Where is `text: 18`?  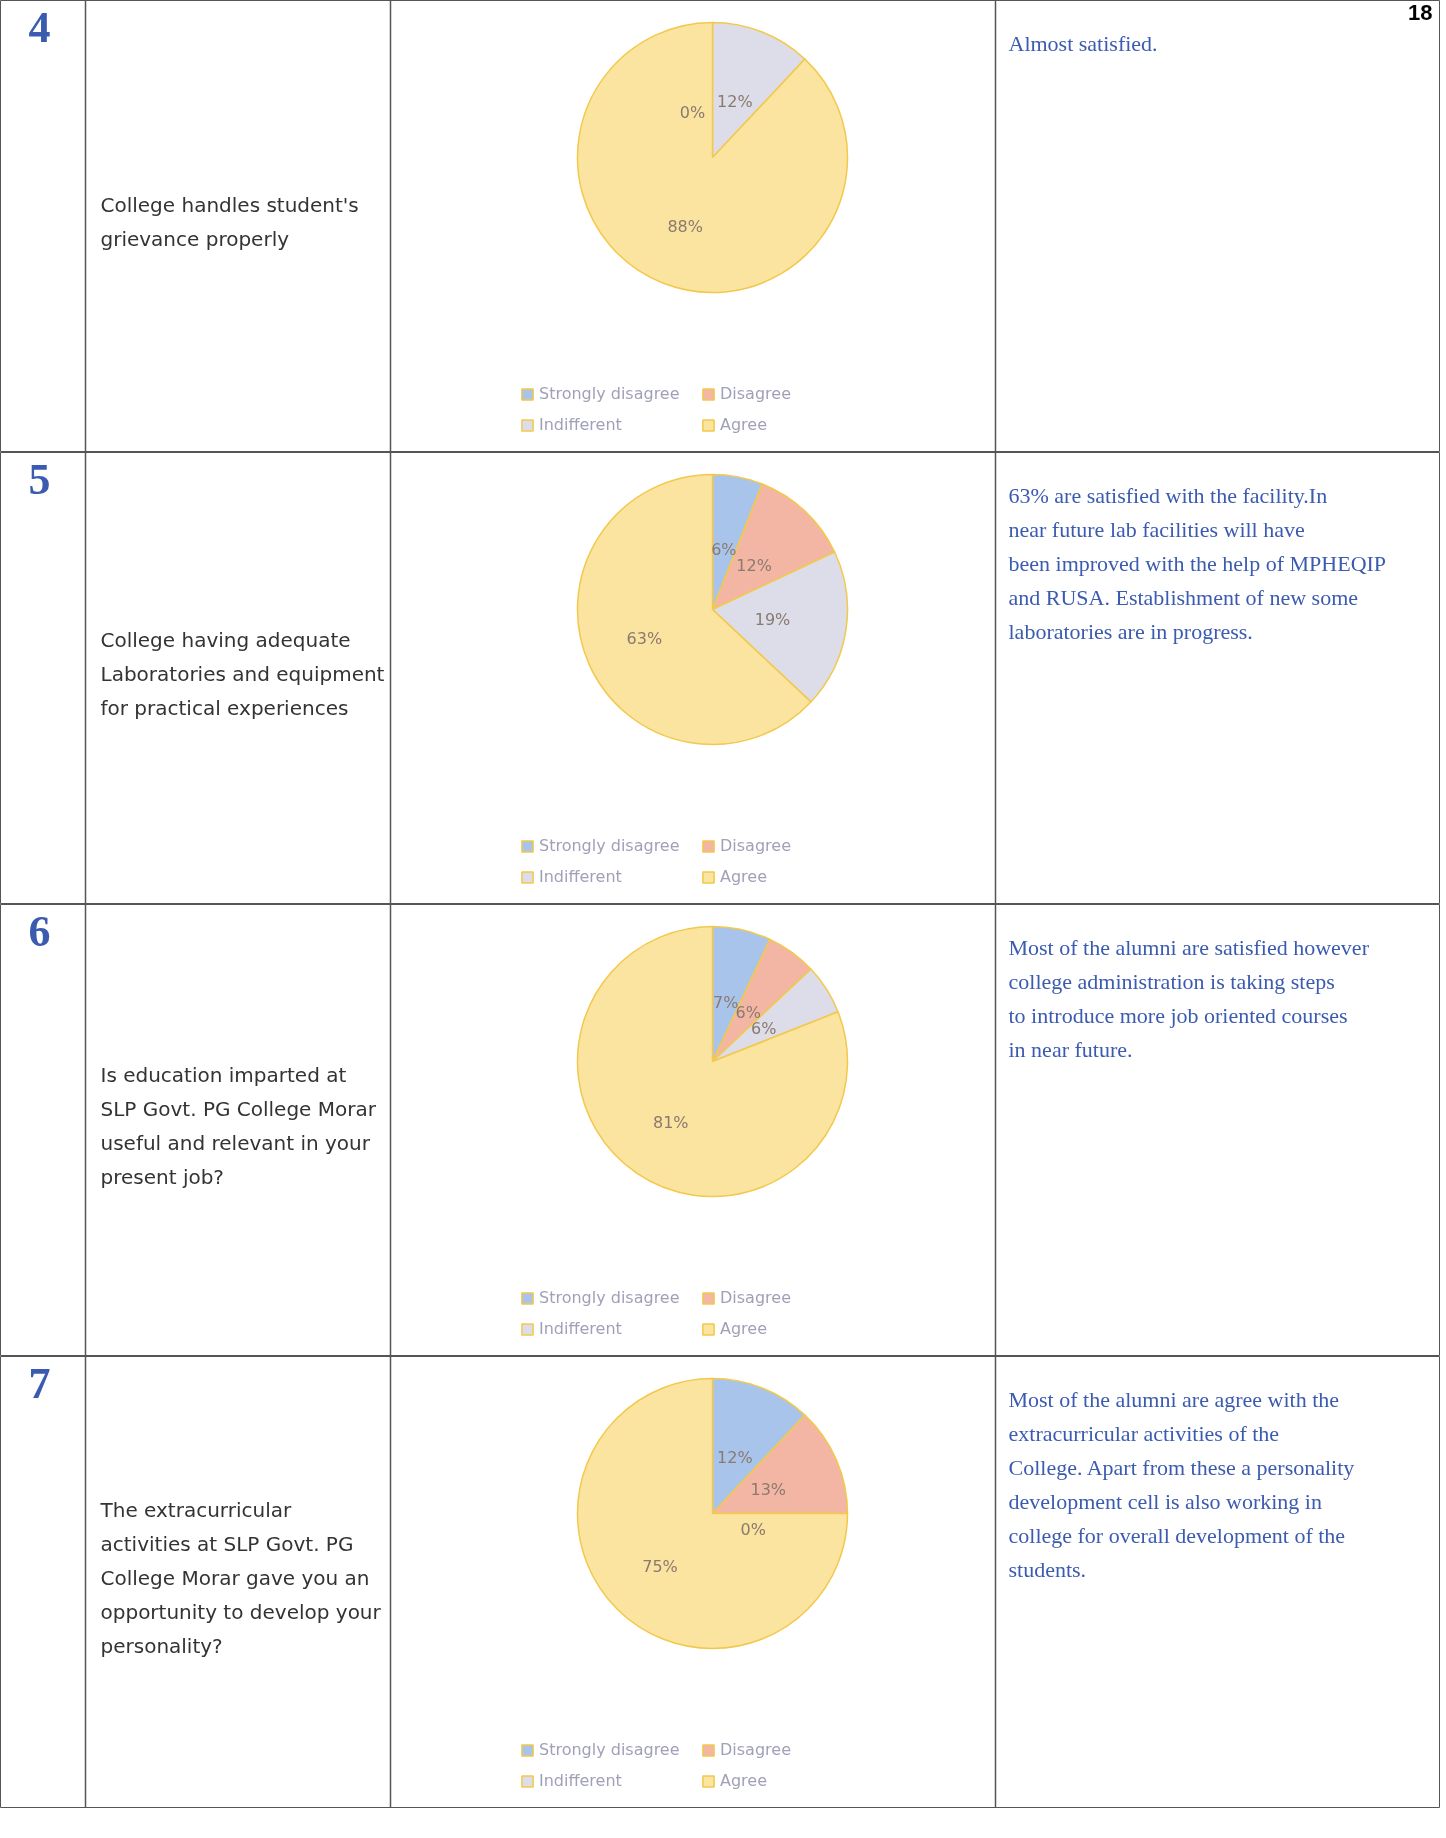
text: 18 is located at coordinates (1420, 12).